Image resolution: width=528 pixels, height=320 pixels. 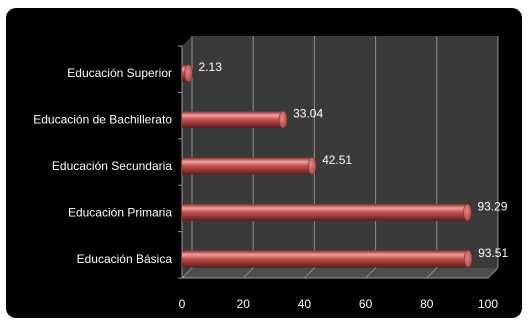 I want to click on plot-floor, so click(x=340, y=273).